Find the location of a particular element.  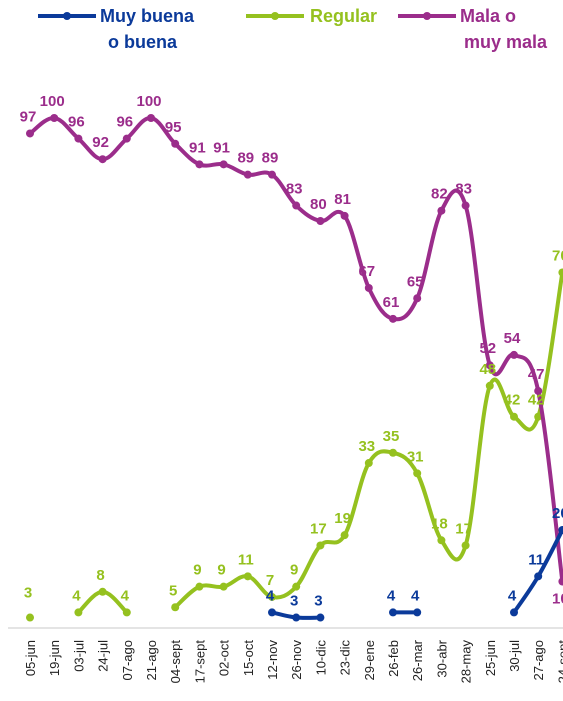

legend-swatch-marker is located at coordinates (67, 16).